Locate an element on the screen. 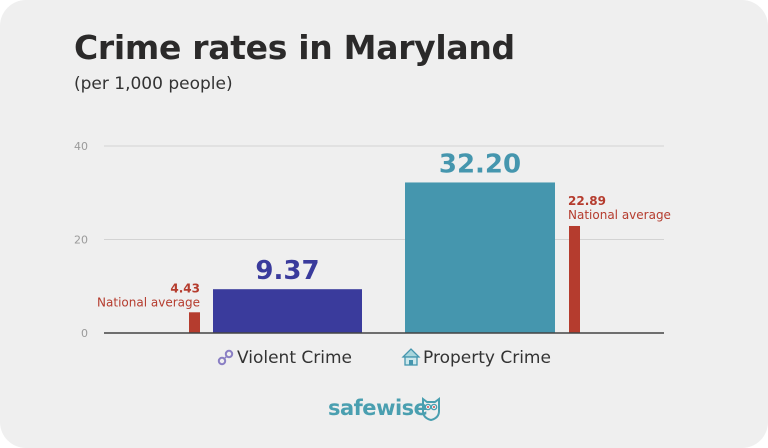  handcuffs-icon is located at coordinates (225, 357).